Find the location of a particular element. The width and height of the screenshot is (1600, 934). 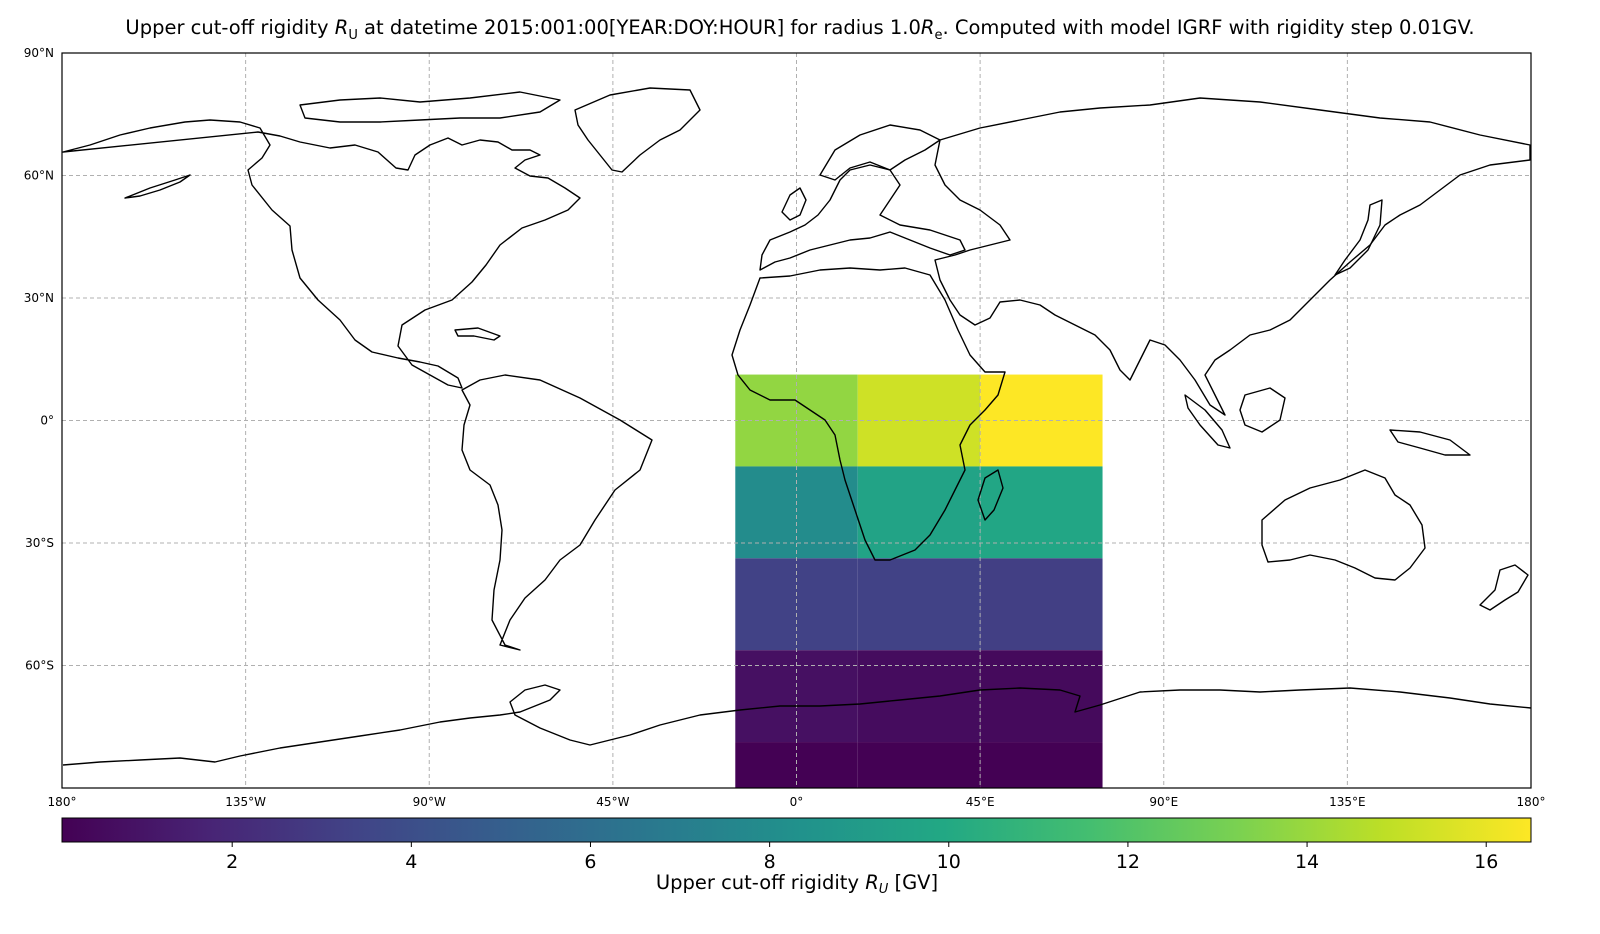

coast-new-guinea is located at coordinates (1430, 442).